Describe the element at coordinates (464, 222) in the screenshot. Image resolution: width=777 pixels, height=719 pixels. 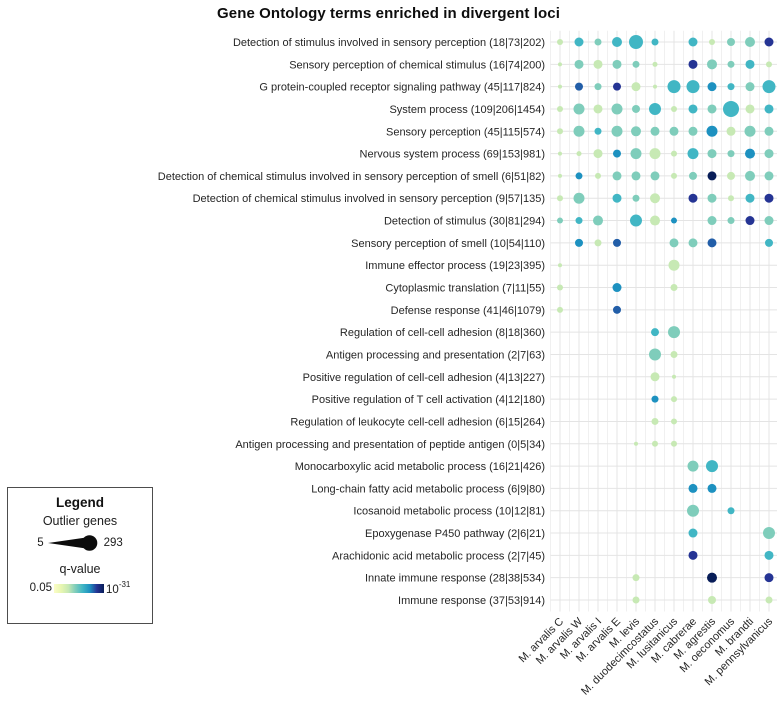
I see `row-label: Detection of stimulus (30|81|294)` at that location.